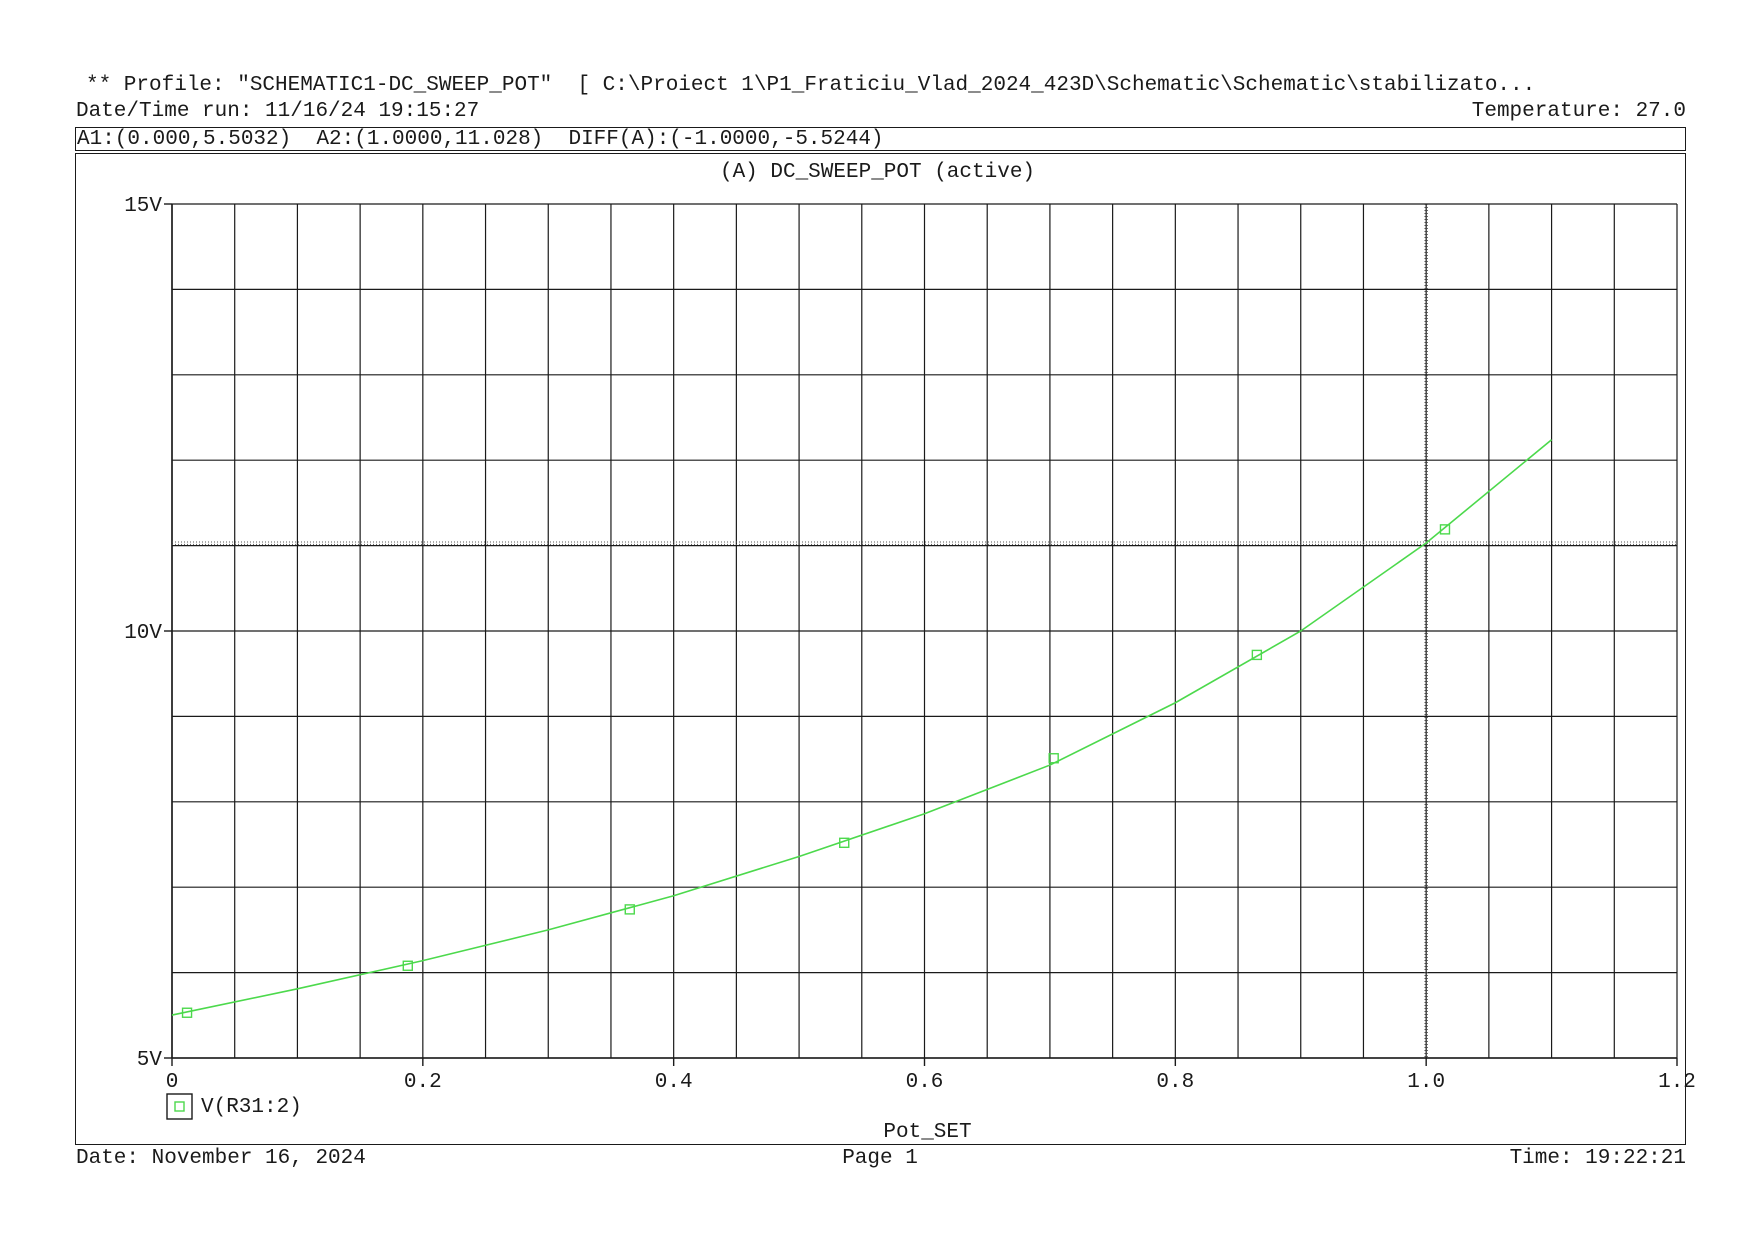 This screenshot has height=1241, width=1755. What do you see at coordinates (877, 172) in the screenshot?
I see `plot-title: (A) DC_SWEEP_POT (active)` at bounding box center [877, 172].